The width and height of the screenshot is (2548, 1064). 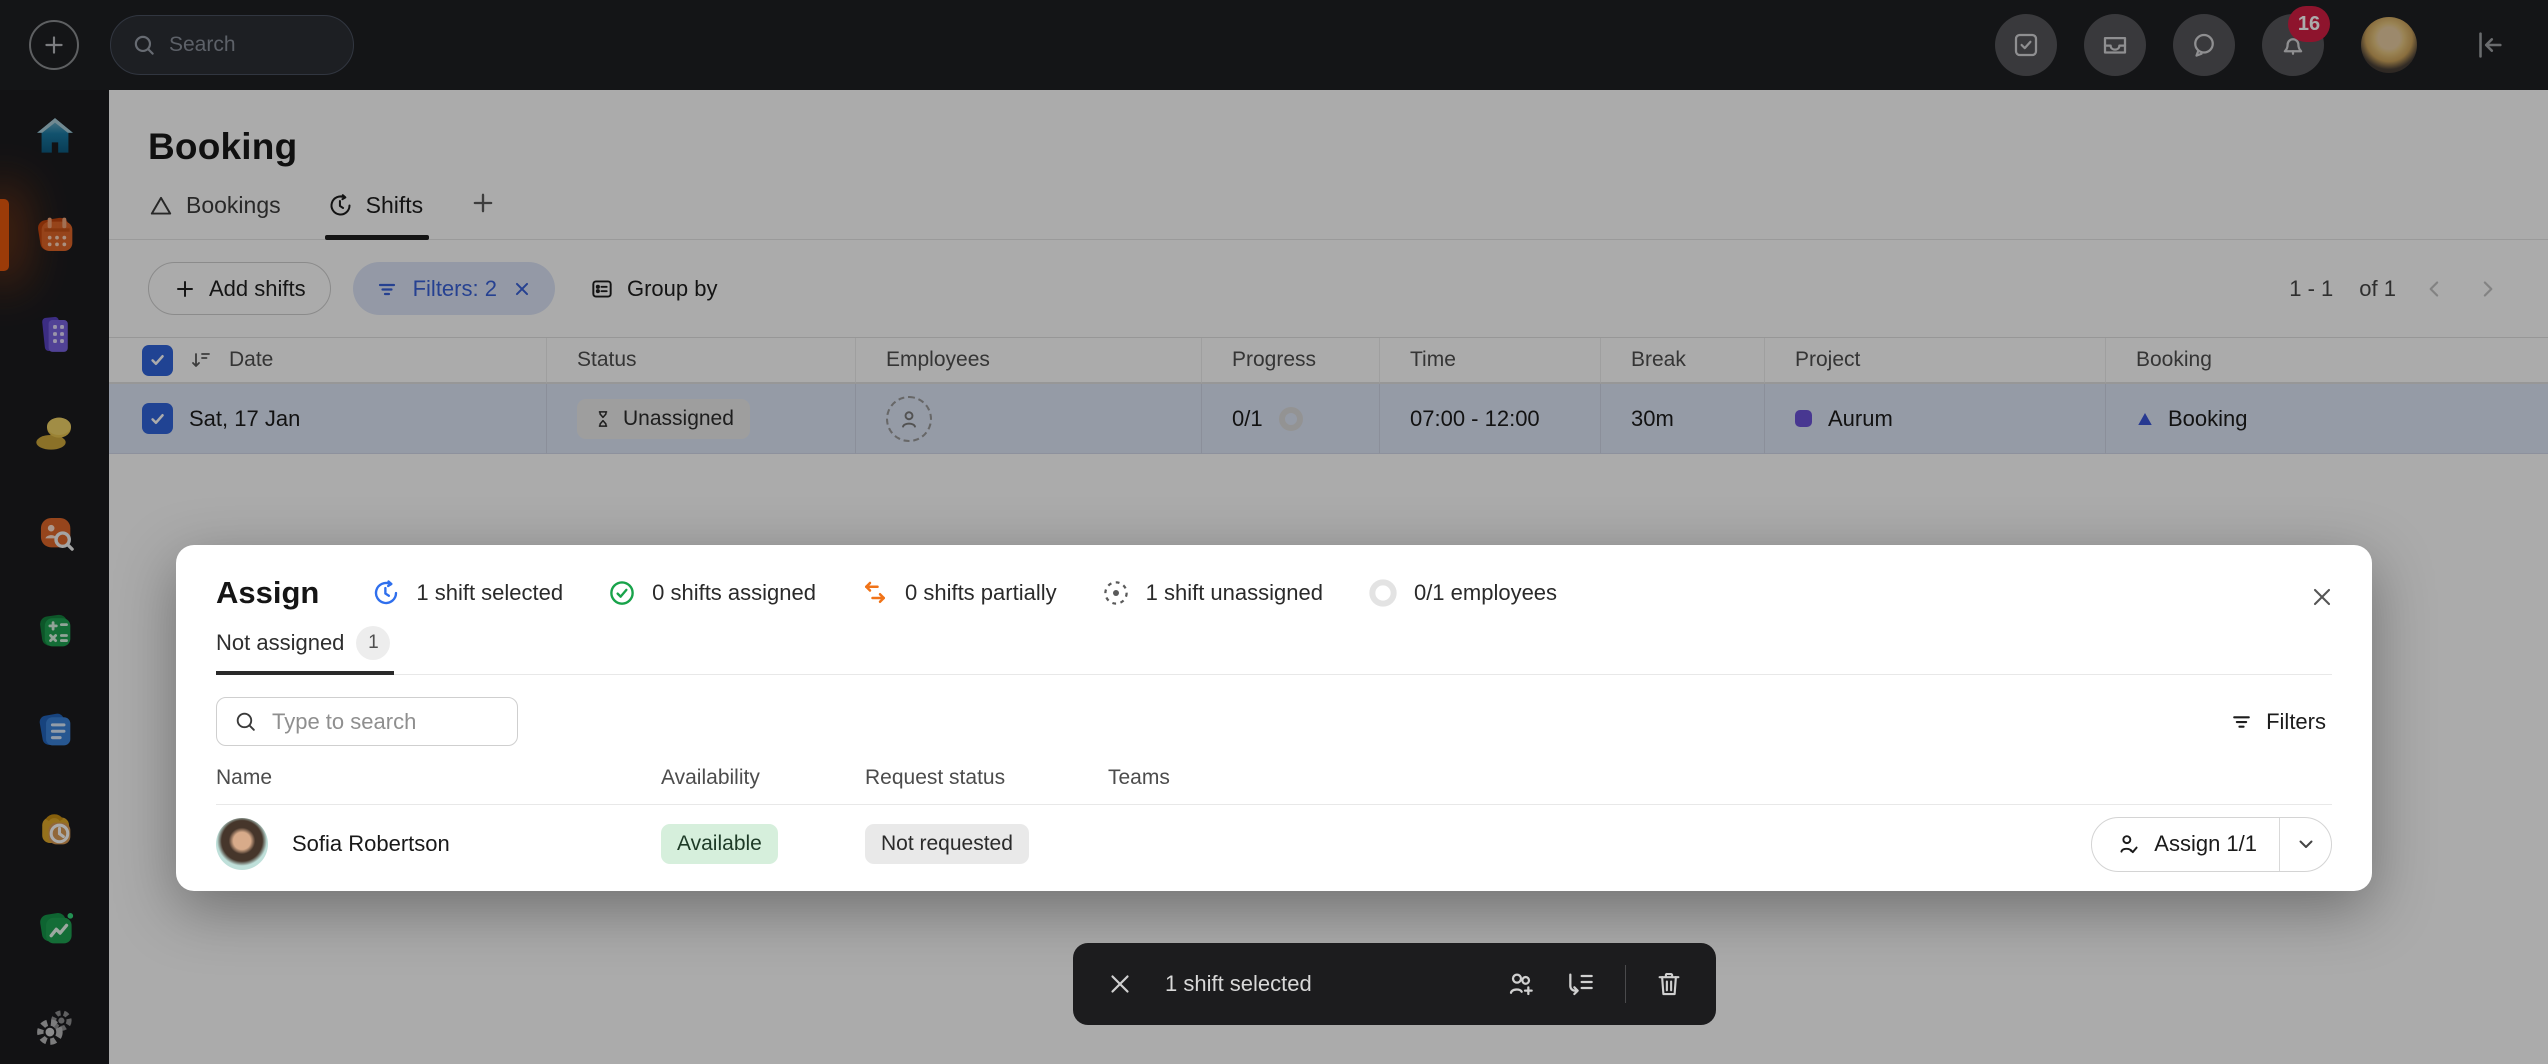 What do you see at coordinates (55, 334) in the screenshot?
I see `sidebar-item-company` at bounding box center [55, 334].